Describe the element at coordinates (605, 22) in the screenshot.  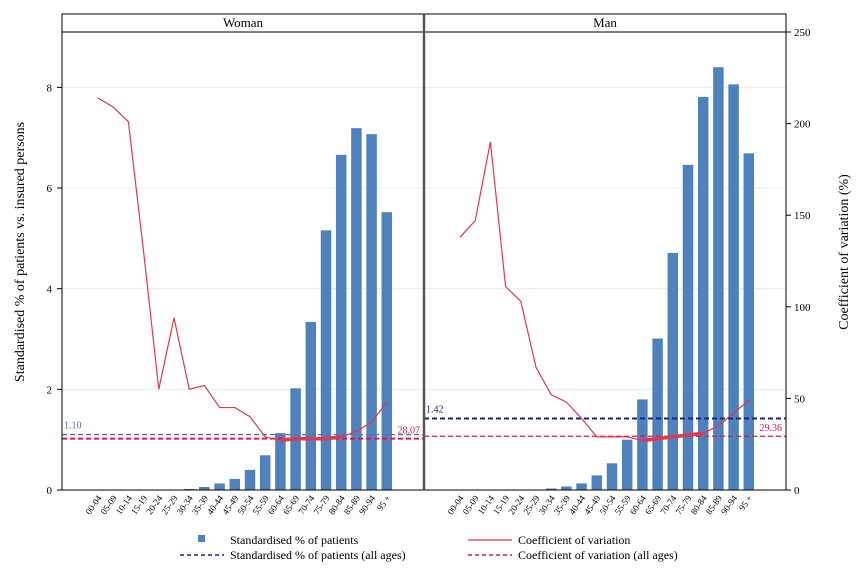
I see `panel-title: Man` at that location.